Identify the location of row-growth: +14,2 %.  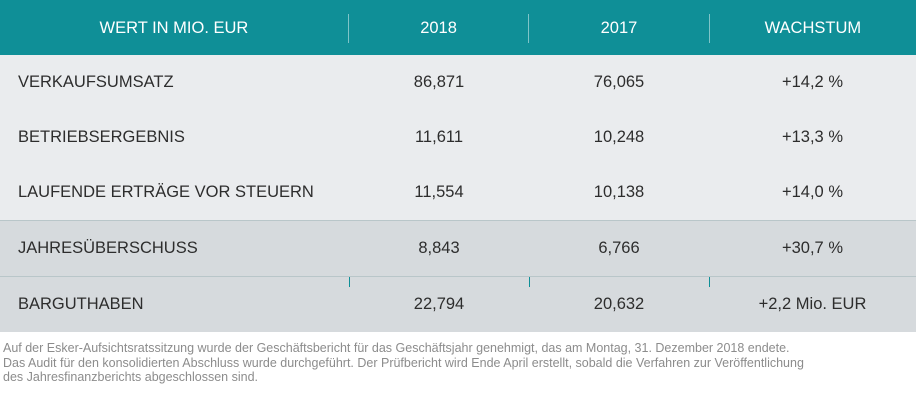
(812, 82).